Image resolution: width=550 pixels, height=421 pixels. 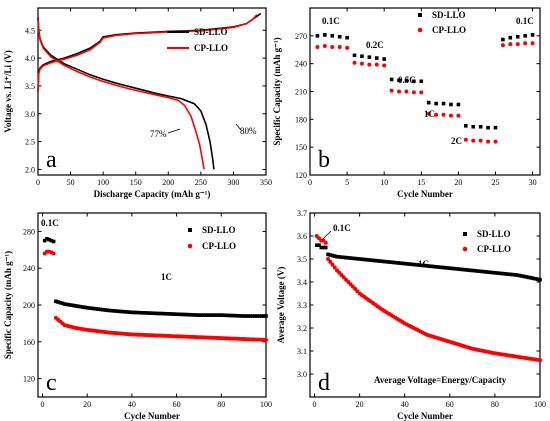 I want to click on annotation-label: 0.2C, so click(x=375, y=45).